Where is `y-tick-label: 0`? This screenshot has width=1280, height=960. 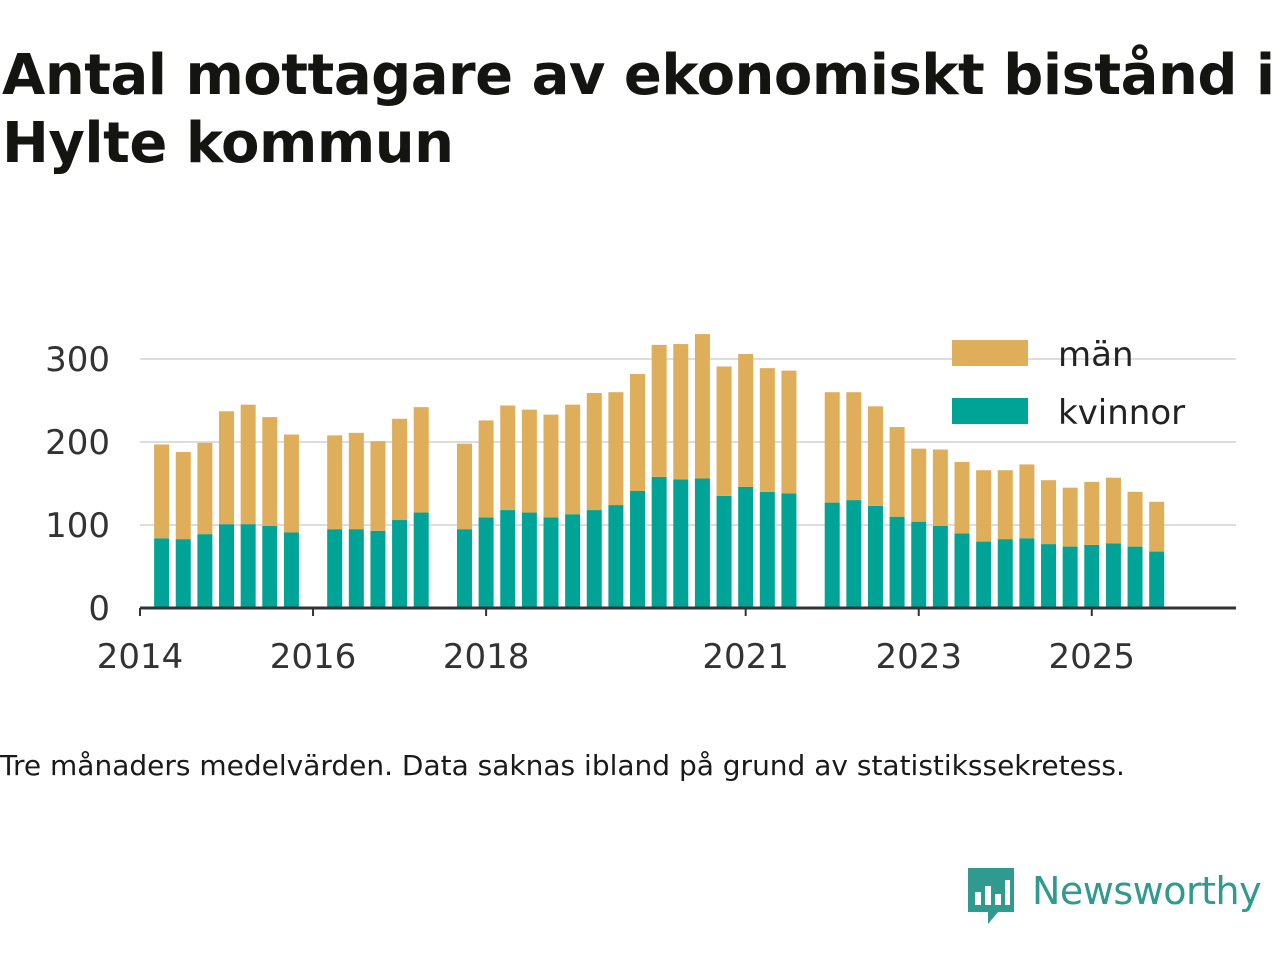 y-tick-label: 0 is located at coordinates (99, 609).